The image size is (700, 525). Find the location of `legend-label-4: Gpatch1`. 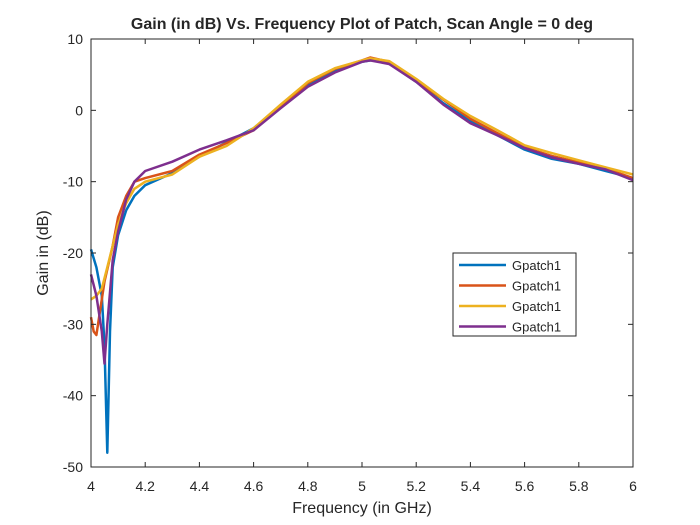

legend-label-4: Gpatch1 is located at coordinates (536, 327).